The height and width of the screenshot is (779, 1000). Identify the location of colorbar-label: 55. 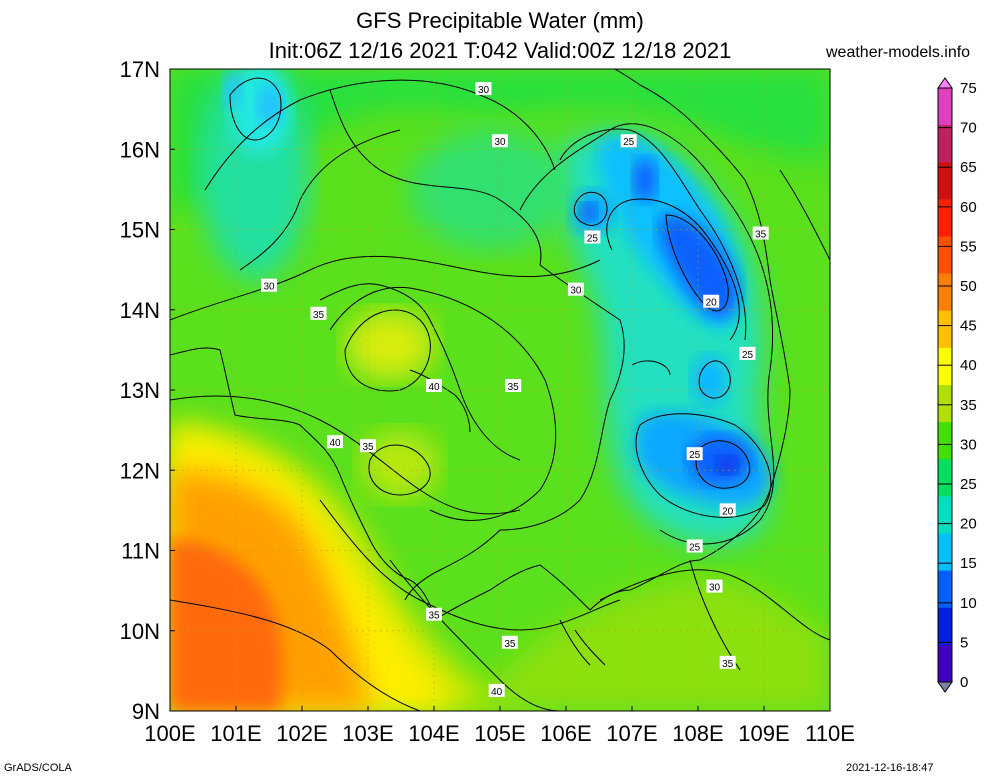
(968, 246).